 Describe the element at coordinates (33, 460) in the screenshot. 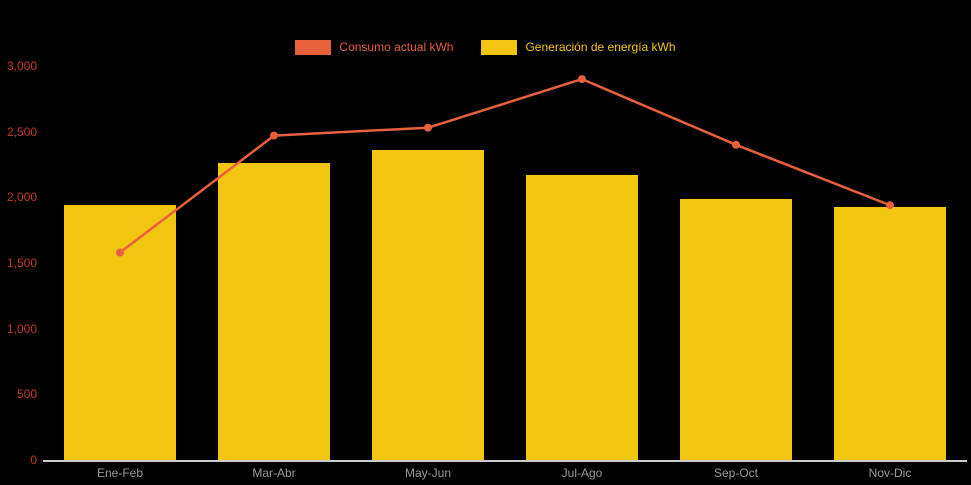

I see `y-tick-label: 0` at that location.